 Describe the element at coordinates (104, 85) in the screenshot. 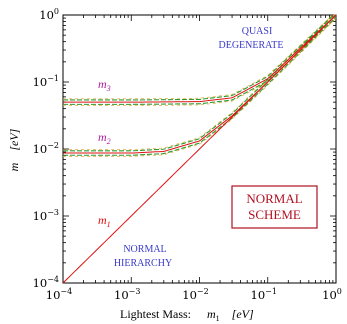

I see `m3-label: m3` at that location.